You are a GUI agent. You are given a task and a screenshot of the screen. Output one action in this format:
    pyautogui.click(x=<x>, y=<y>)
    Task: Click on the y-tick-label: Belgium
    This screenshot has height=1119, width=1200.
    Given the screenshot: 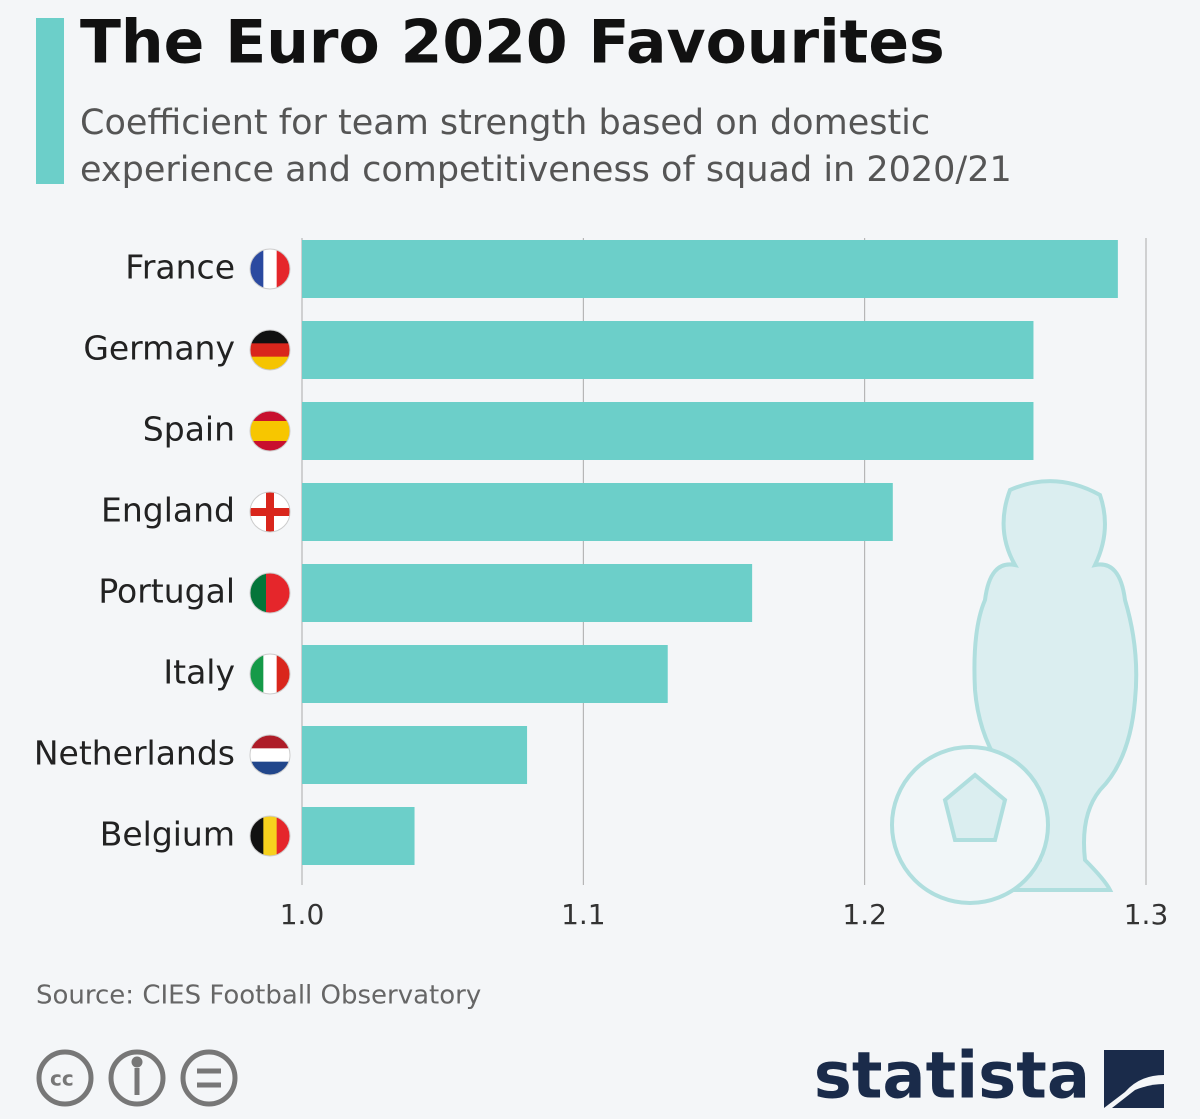 What is the action you would take?
    pyautogui.click(x=167, y=834)
    